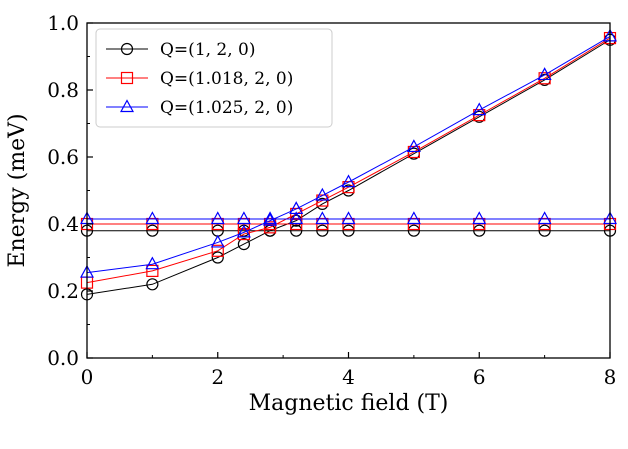  I want to click on legend-marker-square, so click(127, 78).